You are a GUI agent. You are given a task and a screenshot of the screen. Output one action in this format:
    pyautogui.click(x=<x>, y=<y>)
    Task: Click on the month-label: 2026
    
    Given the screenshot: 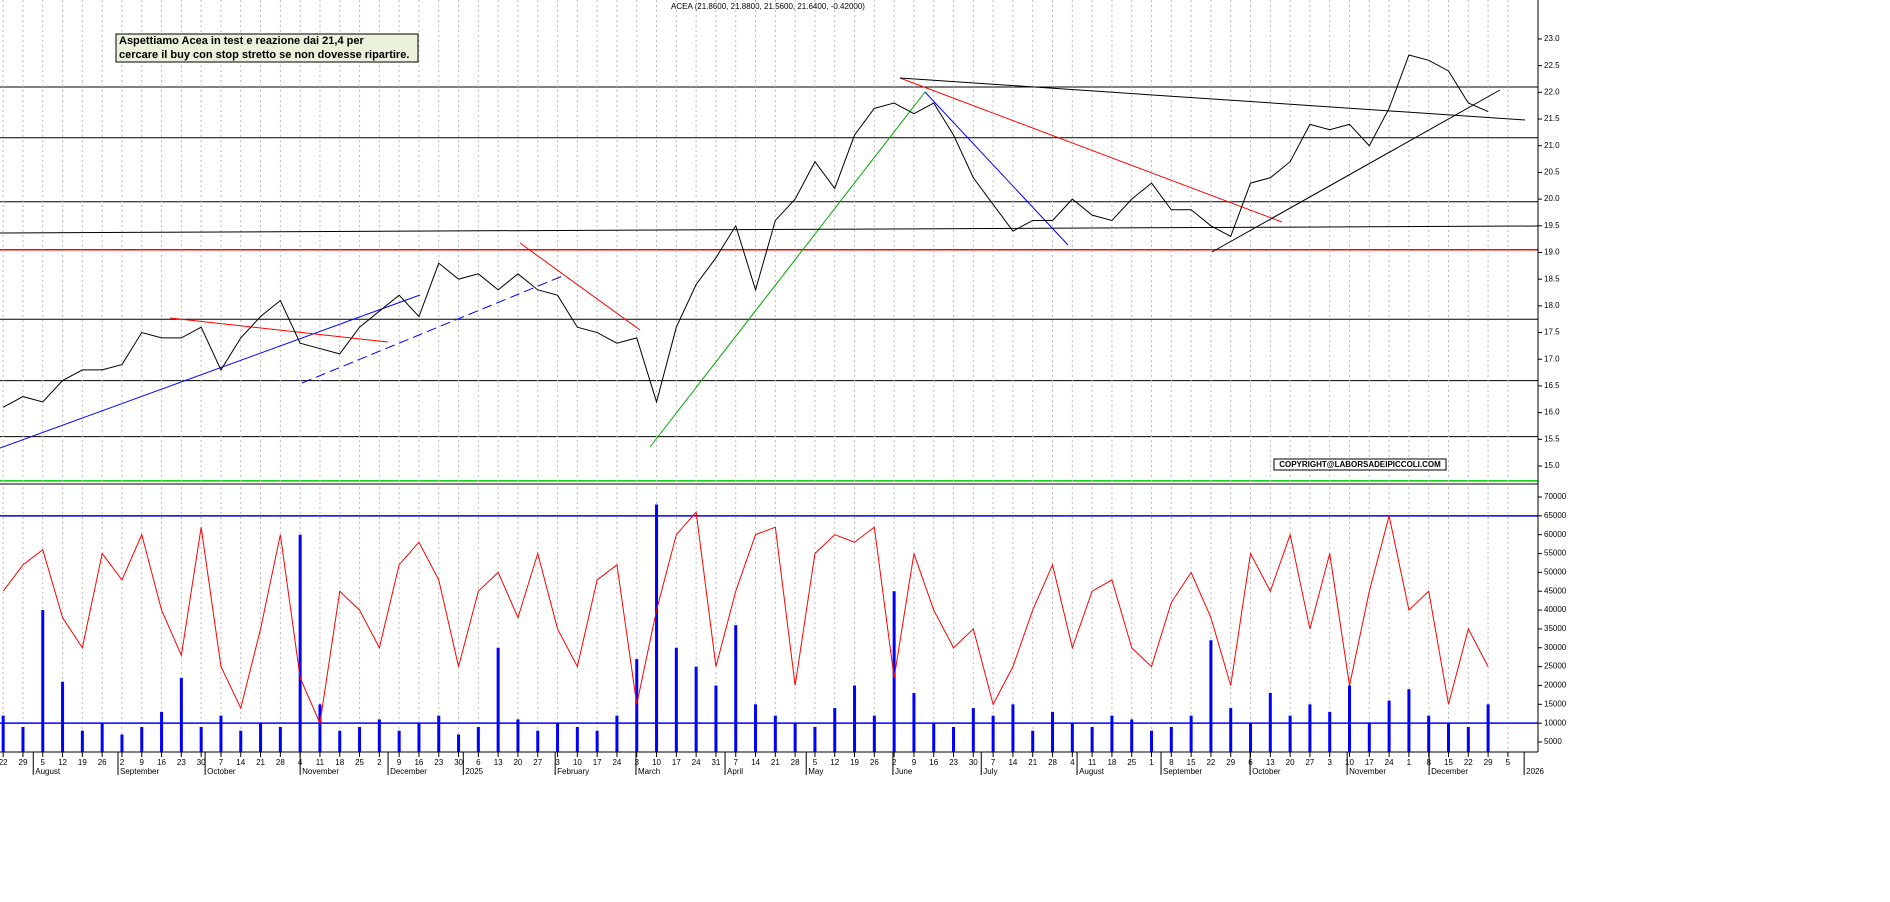 What is the action you would take?
    pyautogui.click(x=1535, y=771)
    